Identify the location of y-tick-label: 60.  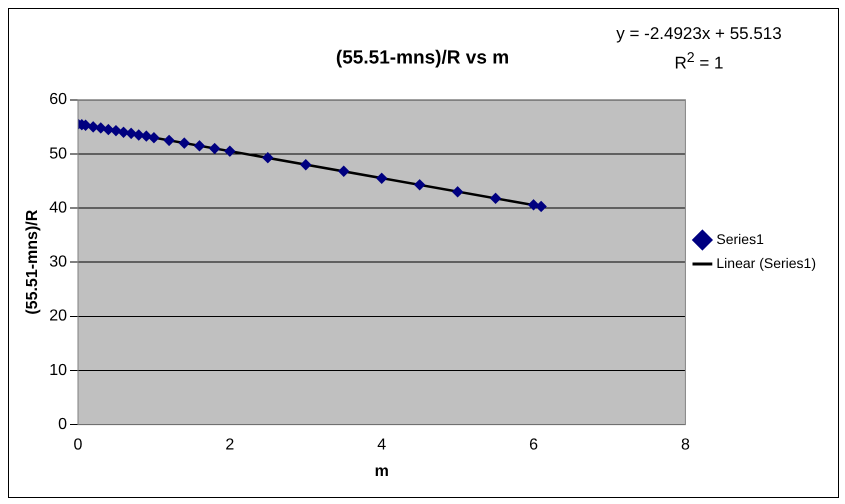
(58, 99).